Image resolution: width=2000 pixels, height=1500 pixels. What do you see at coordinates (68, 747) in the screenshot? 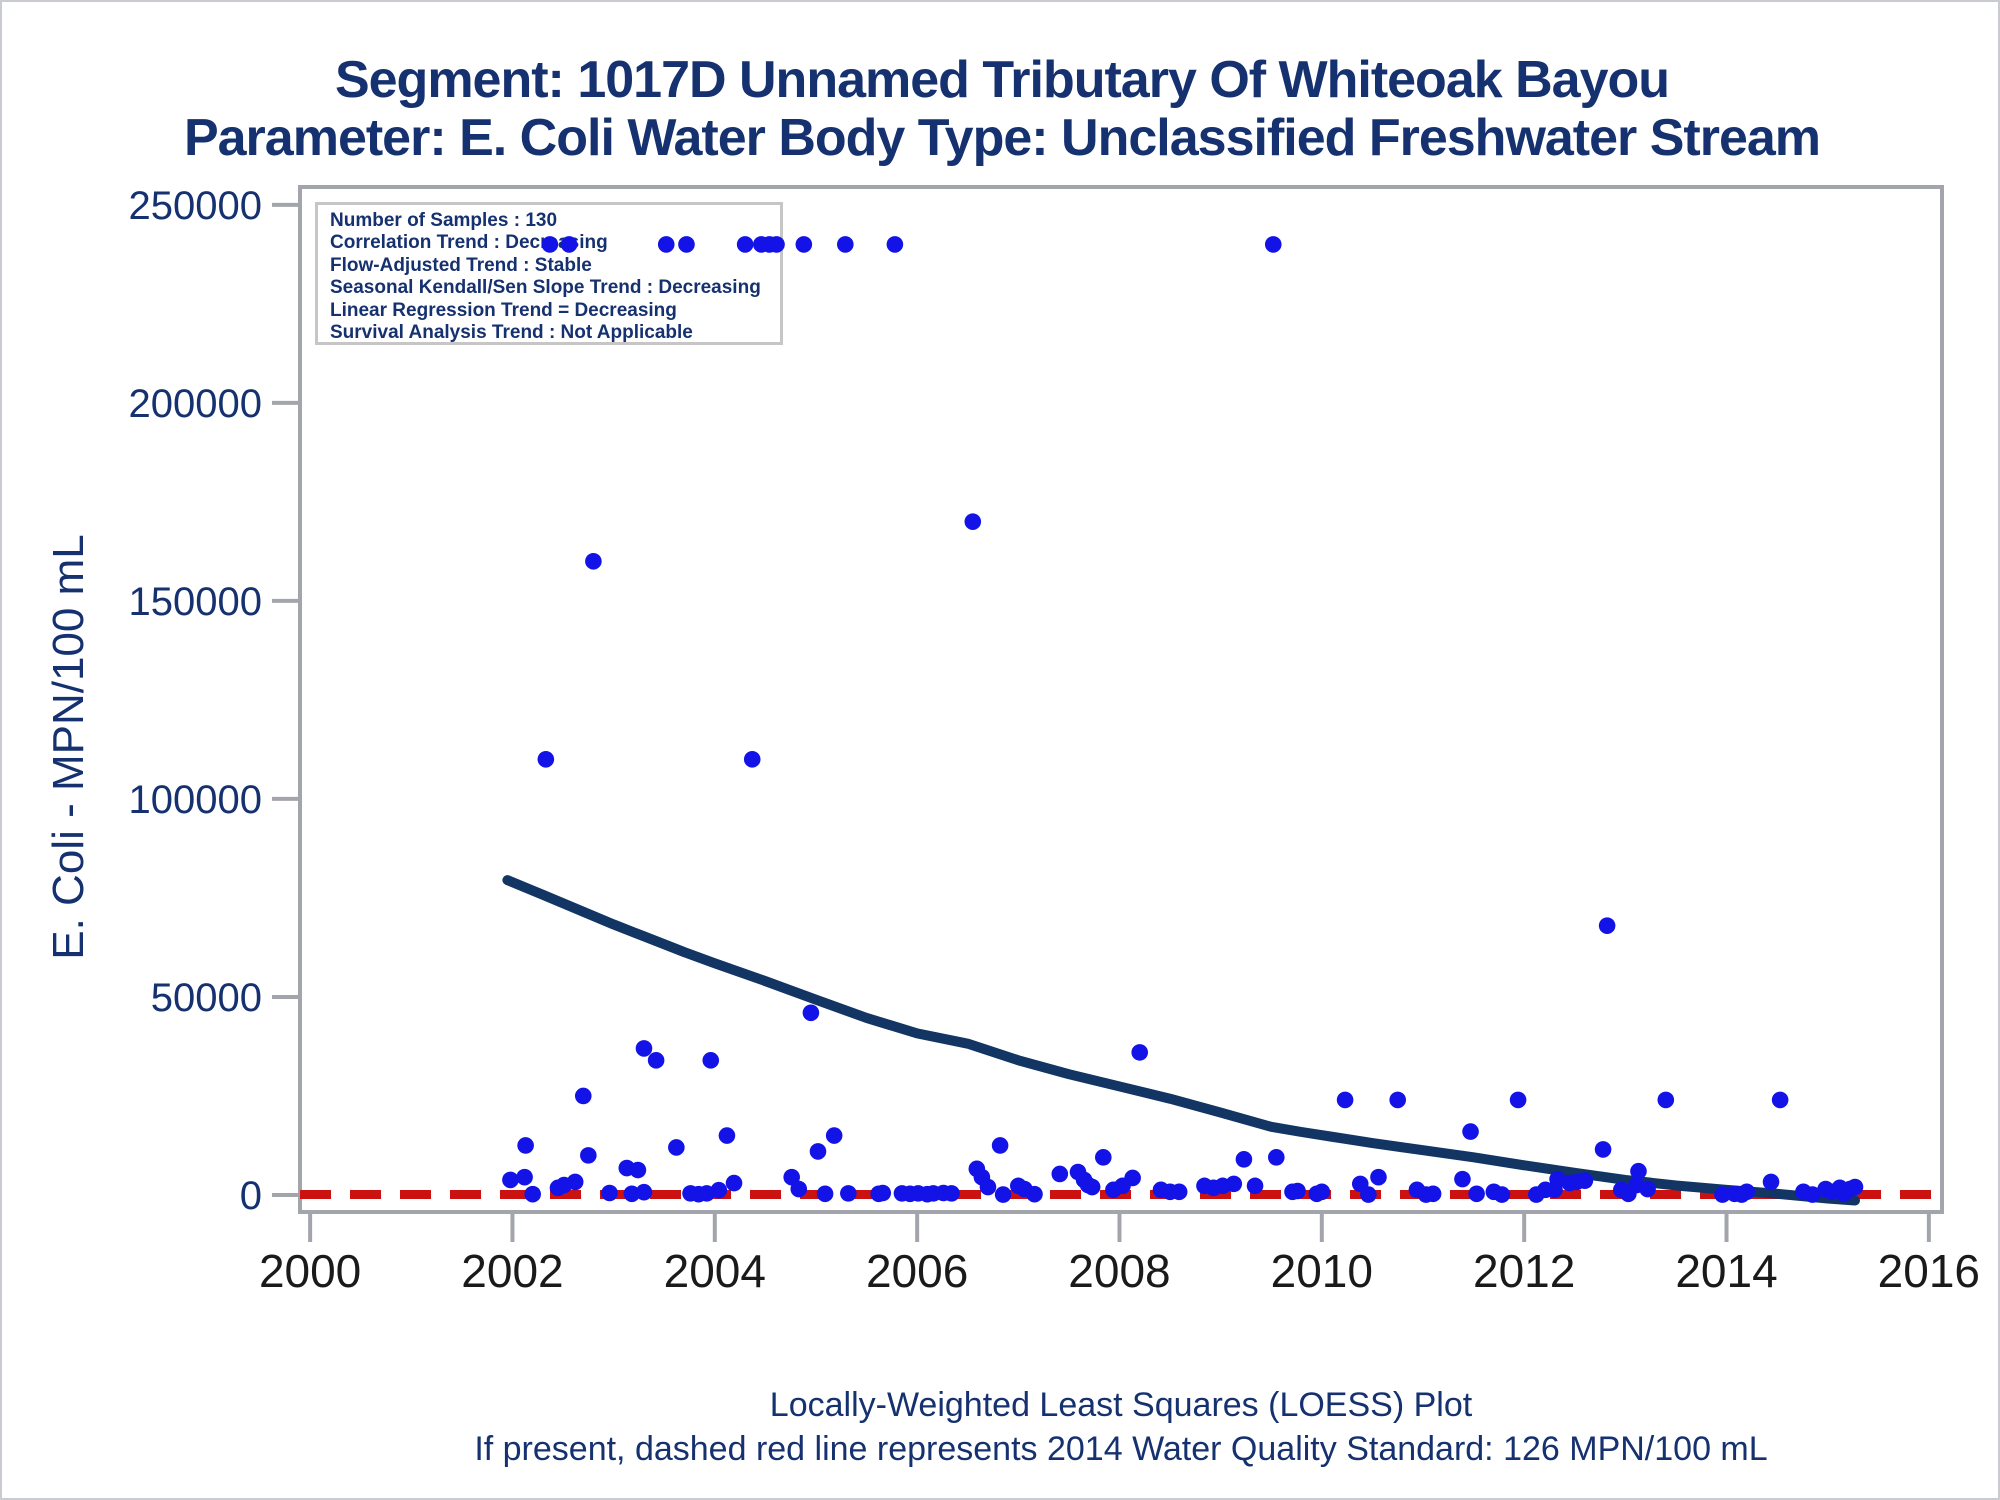
I see `y-axis-title: E. Coli - MPN/100 mL` at bounding box center [68, 747].